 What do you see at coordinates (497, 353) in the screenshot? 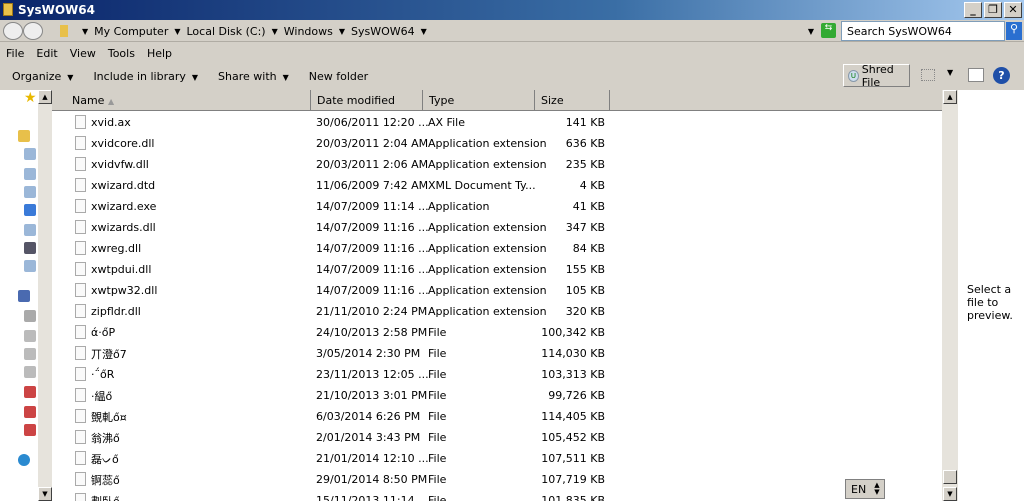
I see `file-row: 丌澄ő7 3/05/2014 2:30 PM File 114,030 KB` at bounding box center [497, 353].